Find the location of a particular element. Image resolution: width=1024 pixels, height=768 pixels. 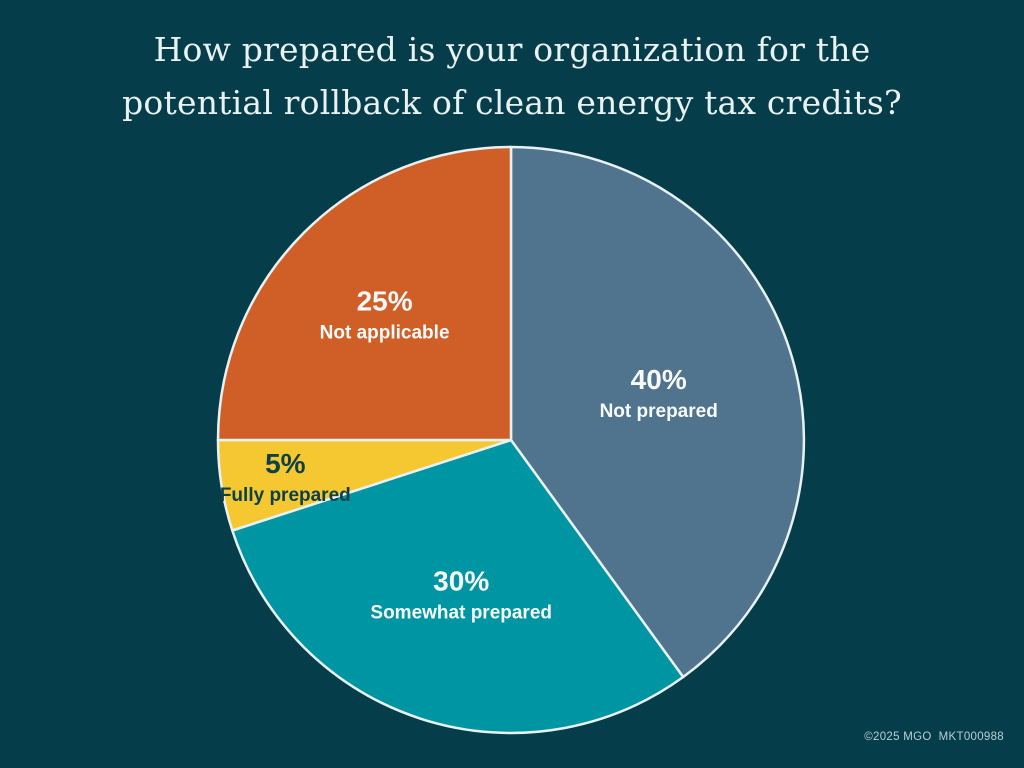

slice-value-somewhat-prepared: 30% is located at coordinates (461, 580).